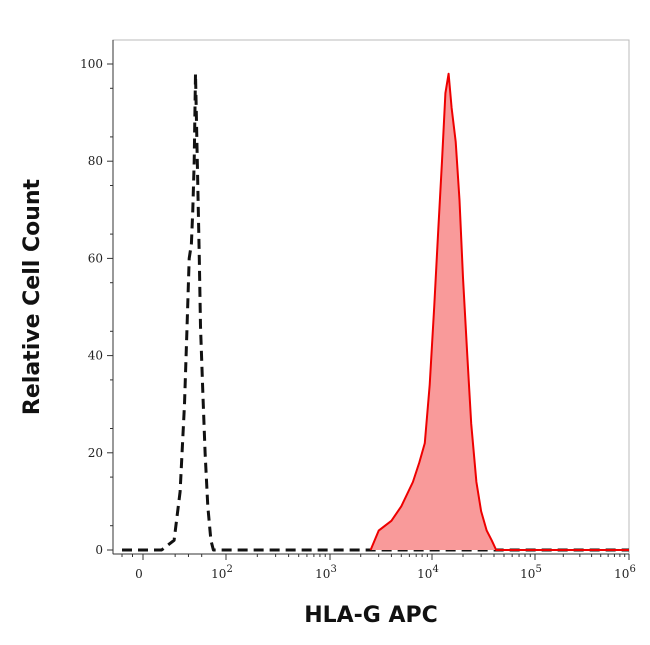 The width and height of the screenshot is (650, 645). I want to click on x-tick-label: 10⁶, so click(625, 572).